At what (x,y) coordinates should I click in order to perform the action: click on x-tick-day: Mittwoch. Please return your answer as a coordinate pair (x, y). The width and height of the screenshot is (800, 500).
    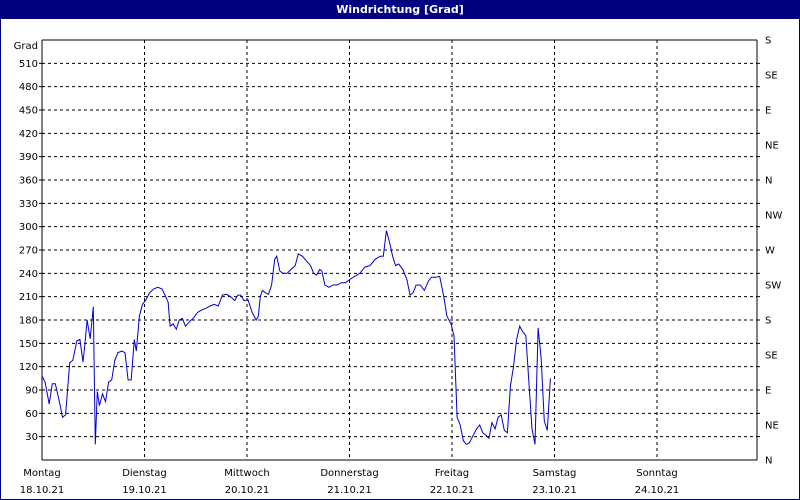
    Looking at the image, I should click on (246, 473).